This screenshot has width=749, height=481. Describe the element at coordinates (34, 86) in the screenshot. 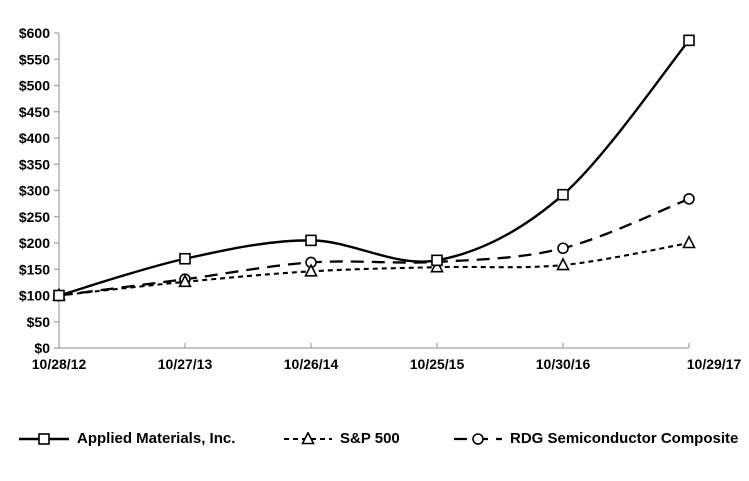

I see `y-tick-label: $500` at that location.